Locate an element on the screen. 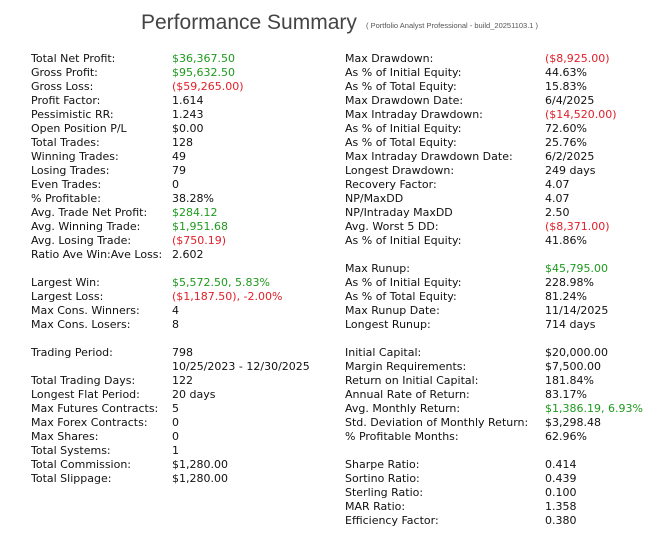 The height and width of the screenshot is (541, 670). metric-value: 79 is located at coordinates (179, 170).